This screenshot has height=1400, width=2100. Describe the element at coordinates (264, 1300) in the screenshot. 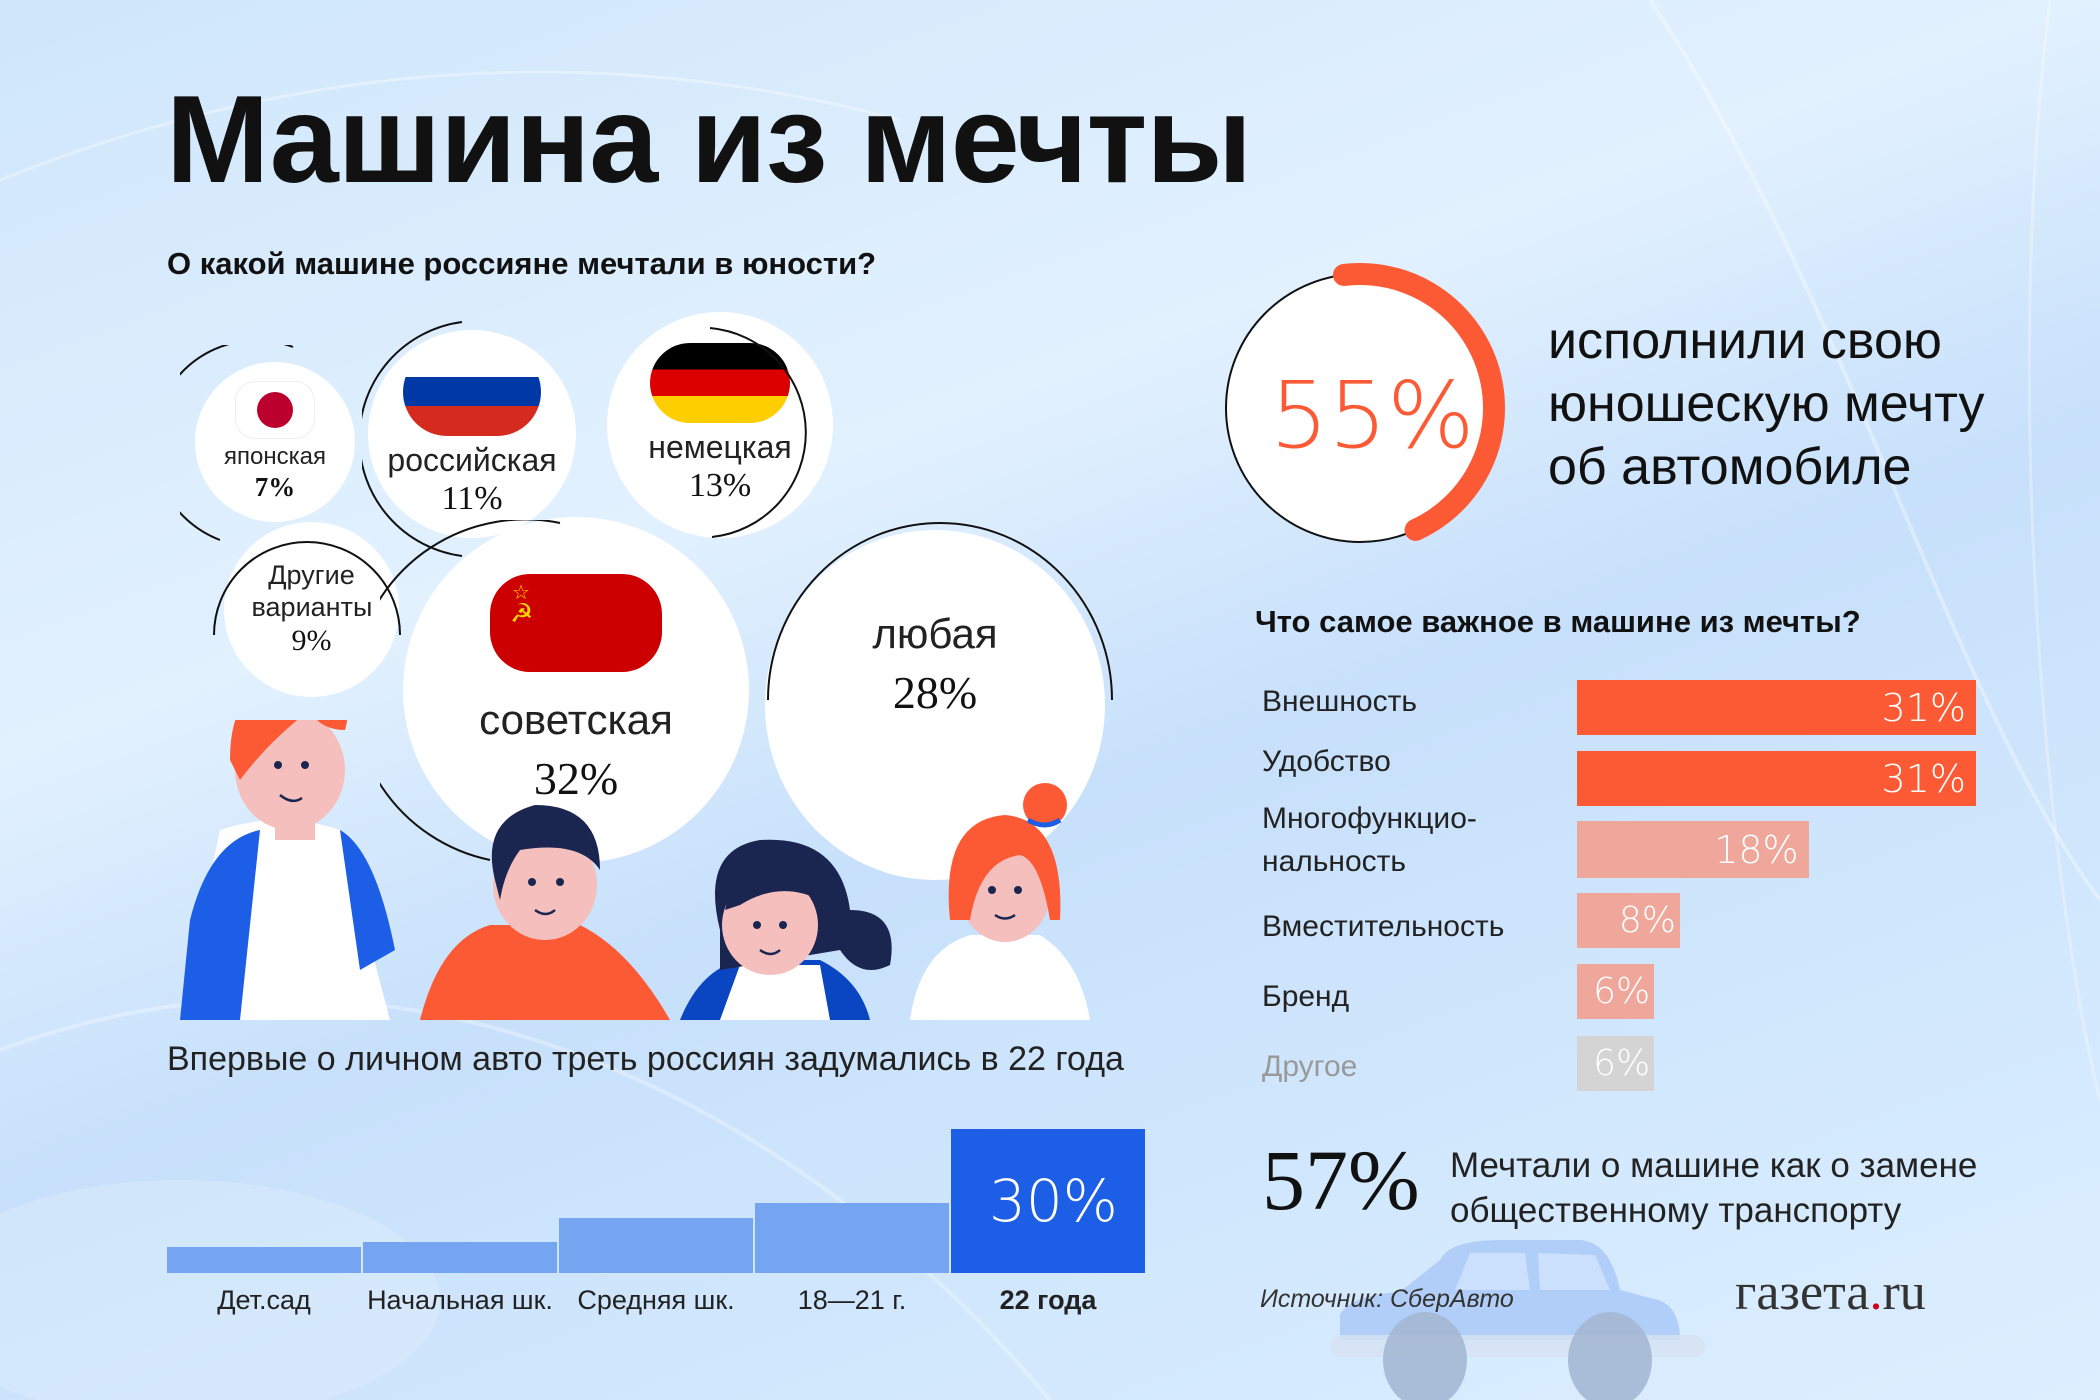

I see `age-category-label: Дет.сад` at that location.